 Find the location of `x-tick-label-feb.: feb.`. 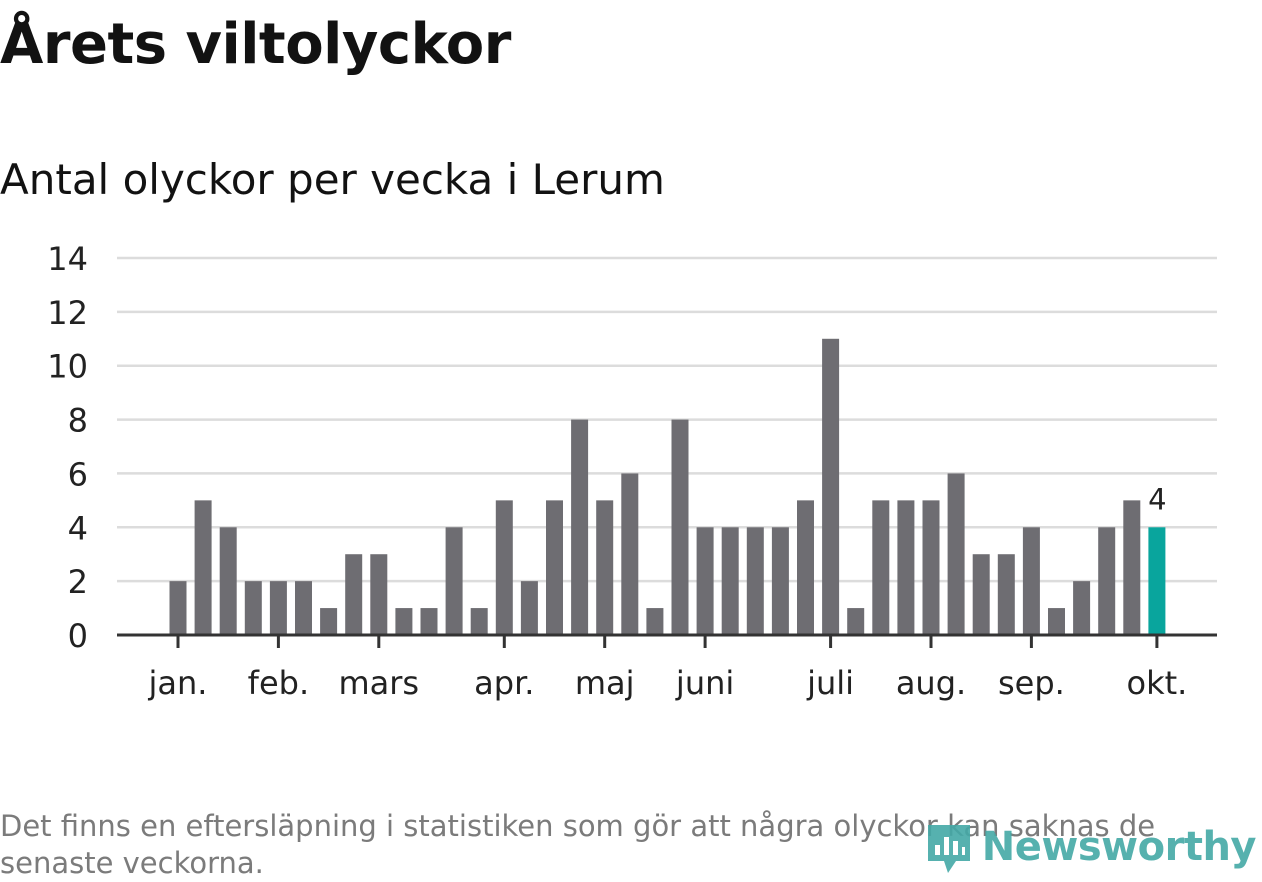

x-tick-label-feb.: feb. is located at coordinates (278, 683).